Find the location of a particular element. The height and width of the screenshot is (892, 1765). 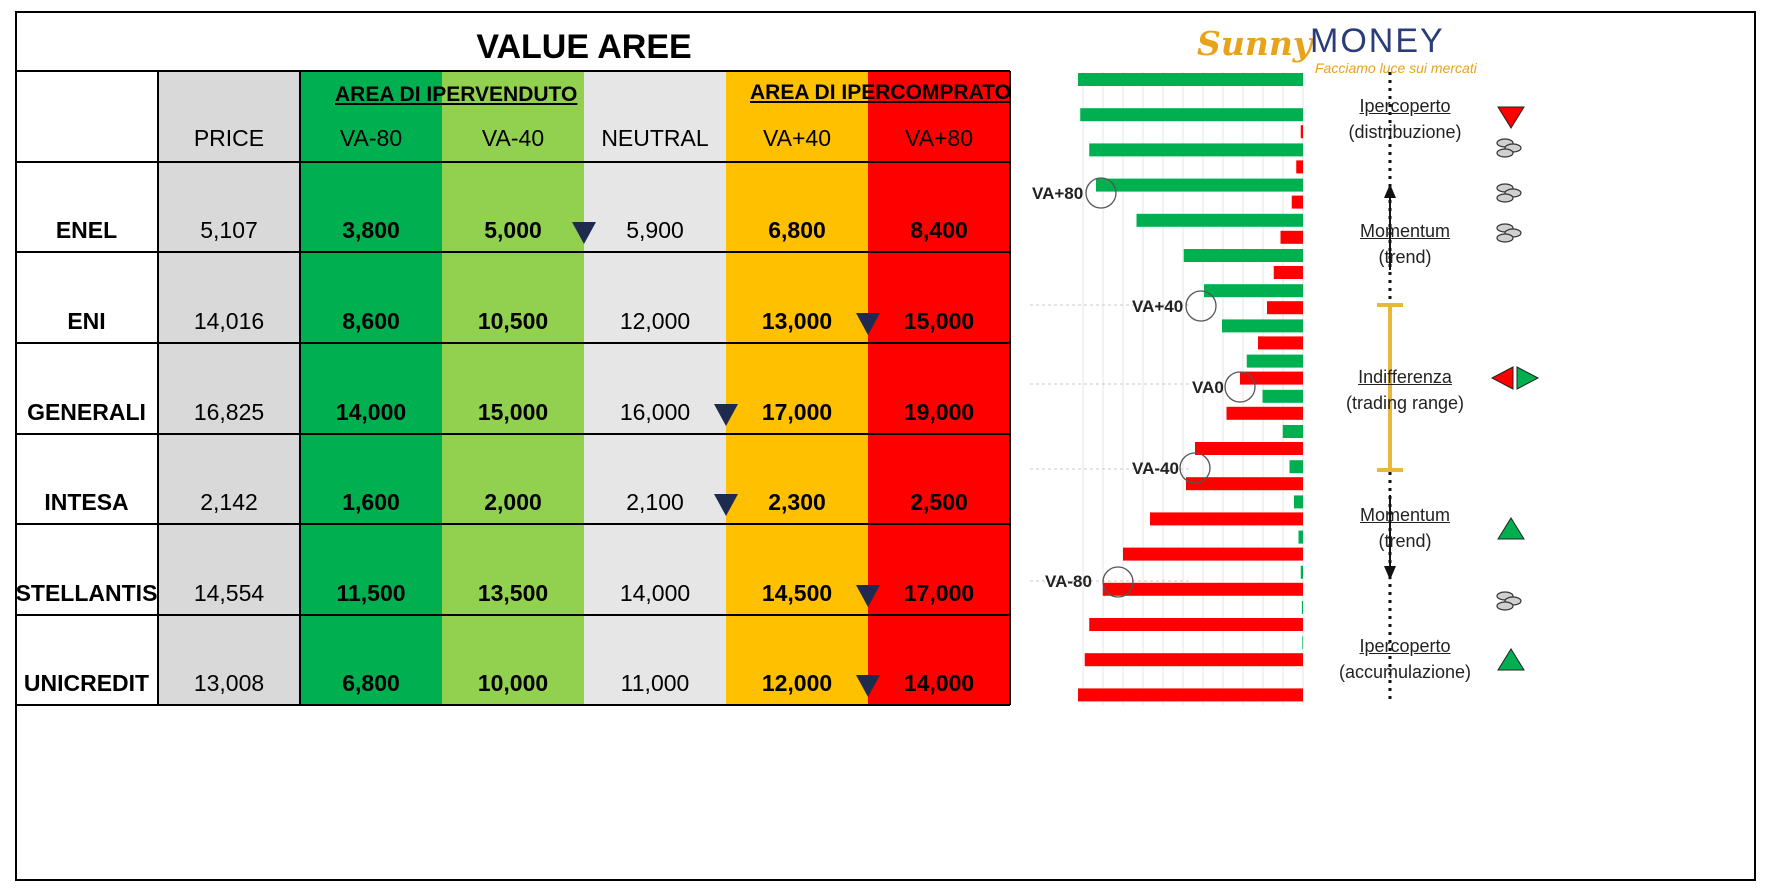

va-level-tag: VA-40 is located at coordinates (1155, 468).